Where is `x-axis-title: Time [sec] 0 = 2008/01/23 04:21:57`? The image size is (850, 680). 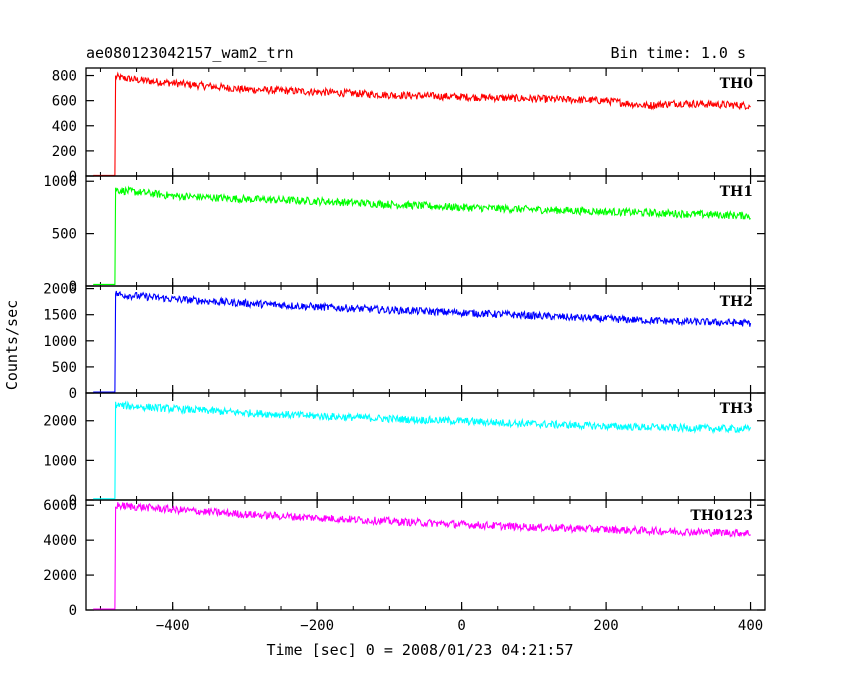
x-axis-title: Time [sec] 0 = 2008/01/23 04:21:57 is located at coordinates (419, 650).